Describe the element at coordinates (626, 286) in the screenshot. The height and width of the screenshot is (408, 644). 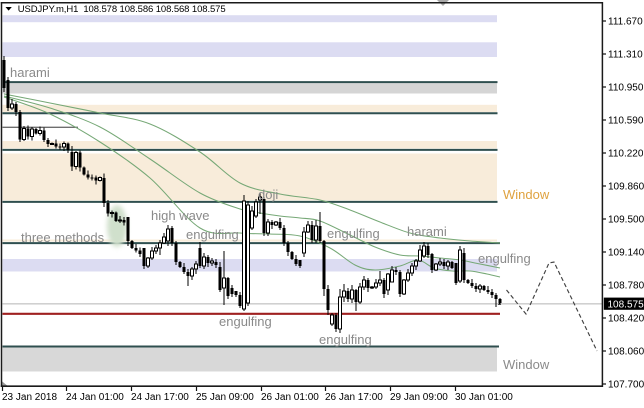
I see `svg-text: 108.780` at that location.